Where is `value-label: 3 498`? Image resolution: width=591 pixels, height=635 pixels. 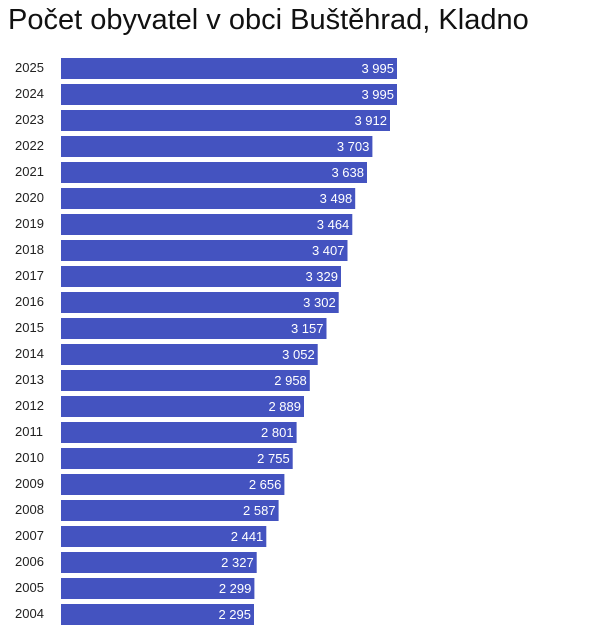 value-label: 3 498 is located at coordinates (336, 198).